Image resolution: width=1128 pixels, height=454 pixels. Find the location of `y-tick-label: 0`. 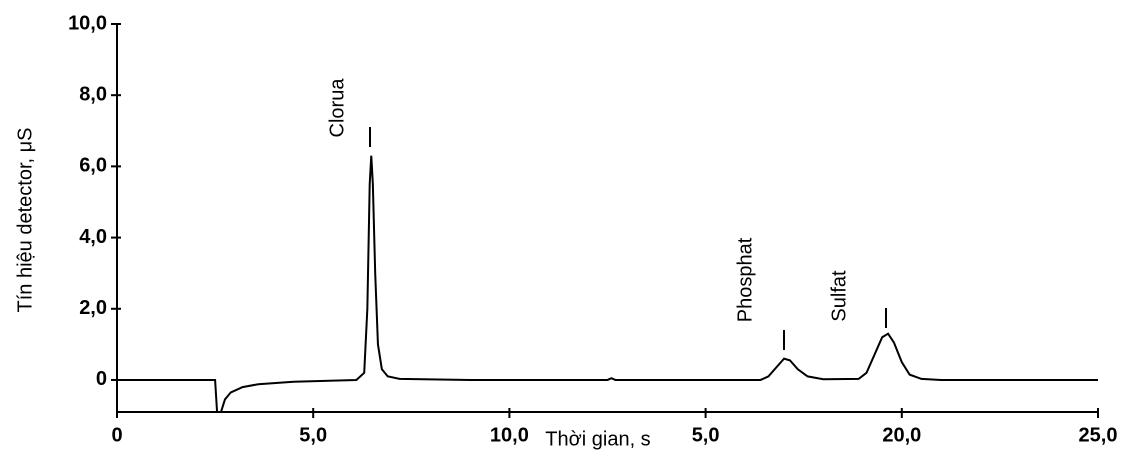

y-tick-label: 0 is located at coordinates (101, 379).